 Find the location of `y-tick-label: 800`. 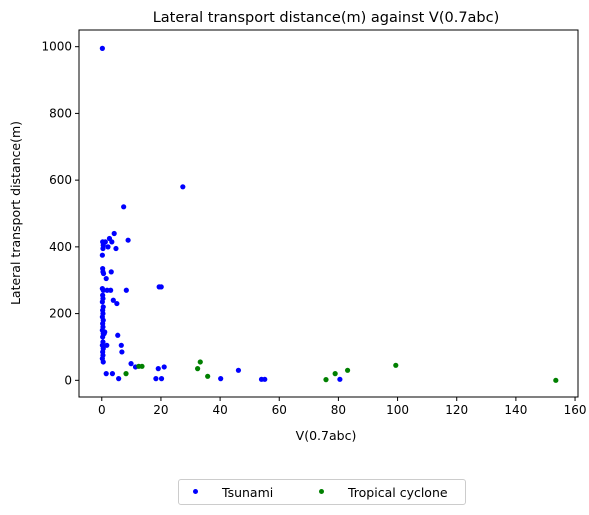

y-tick-label: 800 is located at coordinates (60, 113).